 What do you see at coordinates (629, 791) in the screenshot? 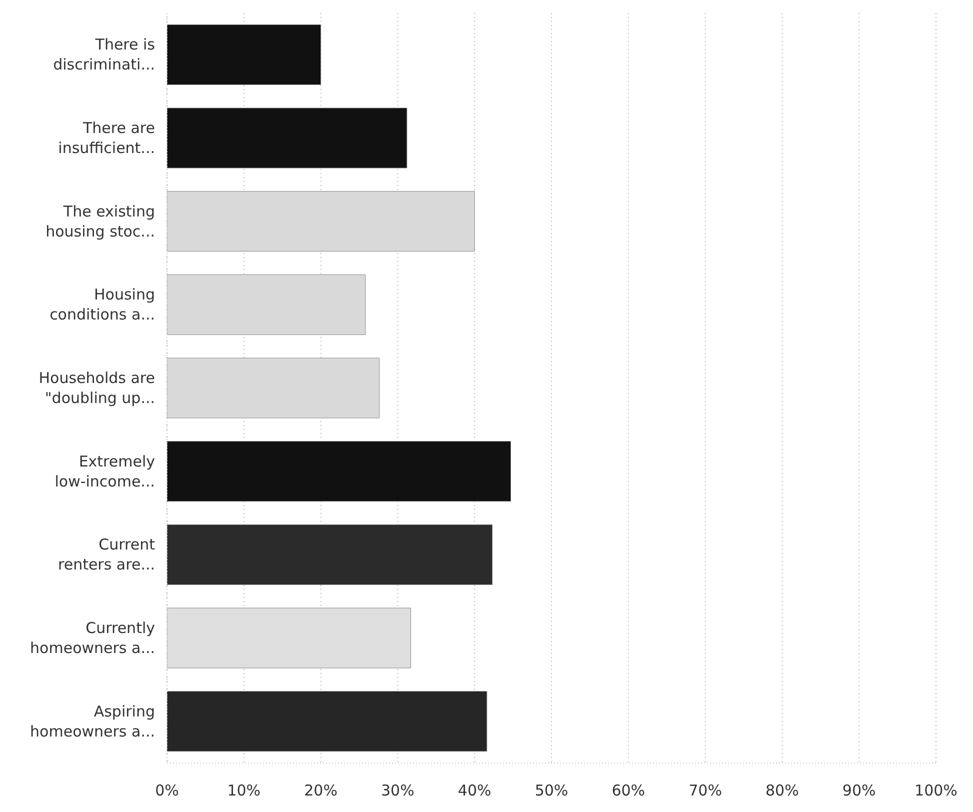
I see `x-tick-label: 60%` at bounding box center [629, 791].